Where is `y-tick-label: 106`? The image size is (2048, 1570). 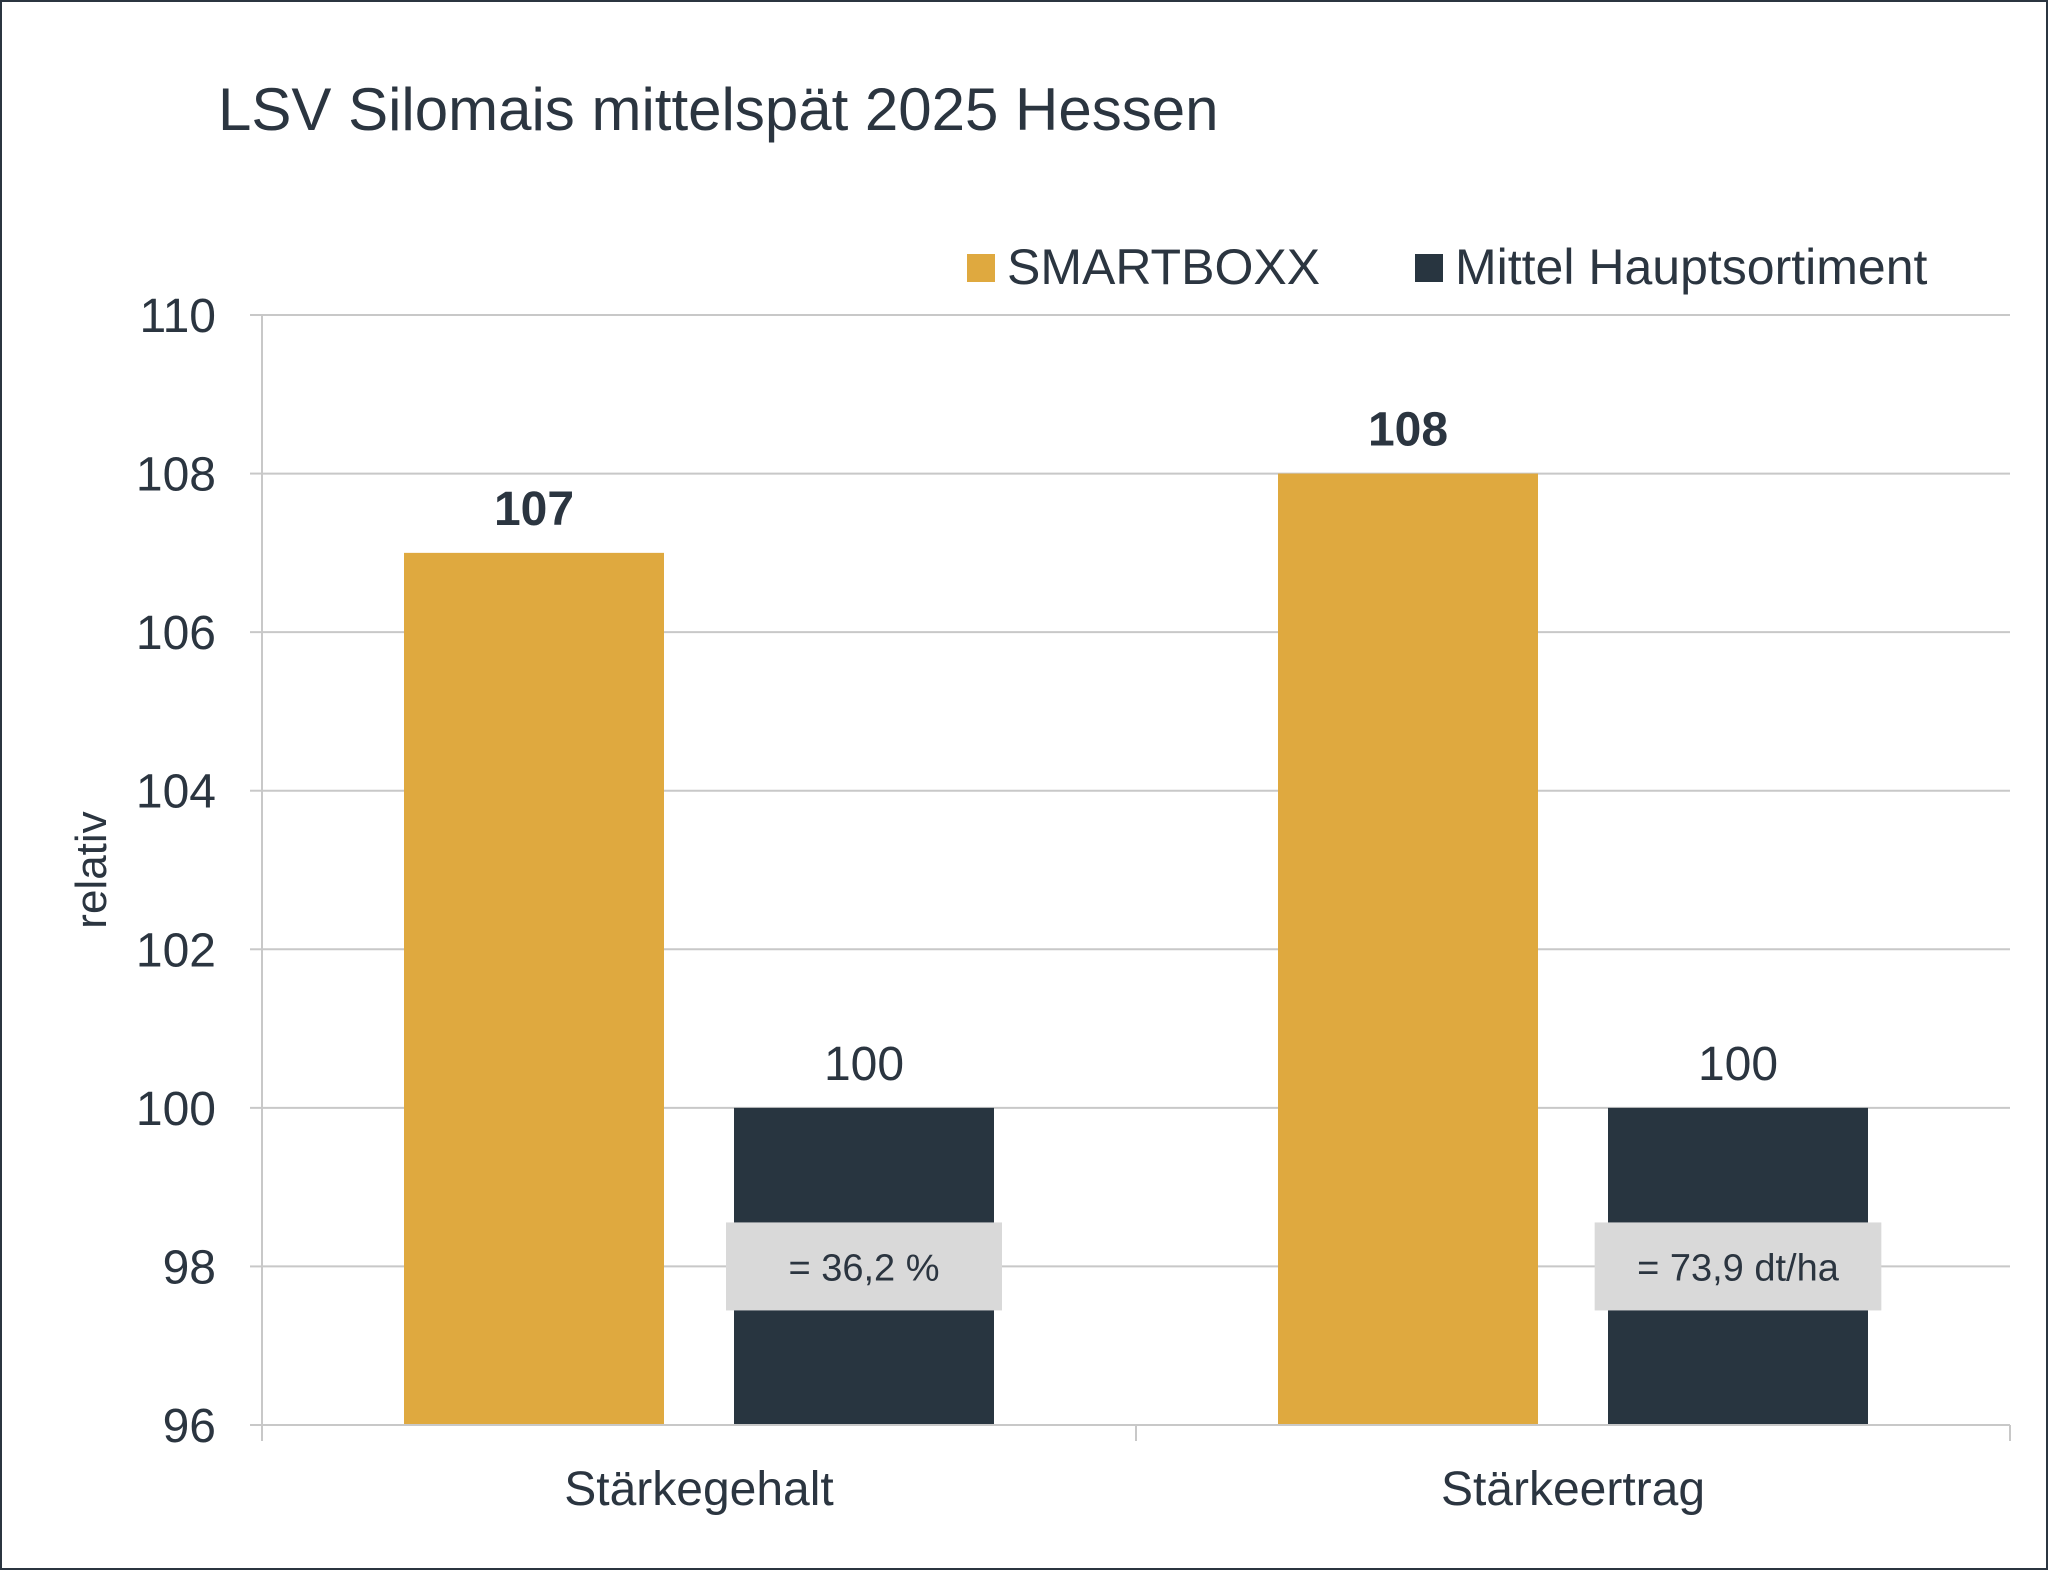
y-tick-label: 106 is located at coordinates (176, 633).